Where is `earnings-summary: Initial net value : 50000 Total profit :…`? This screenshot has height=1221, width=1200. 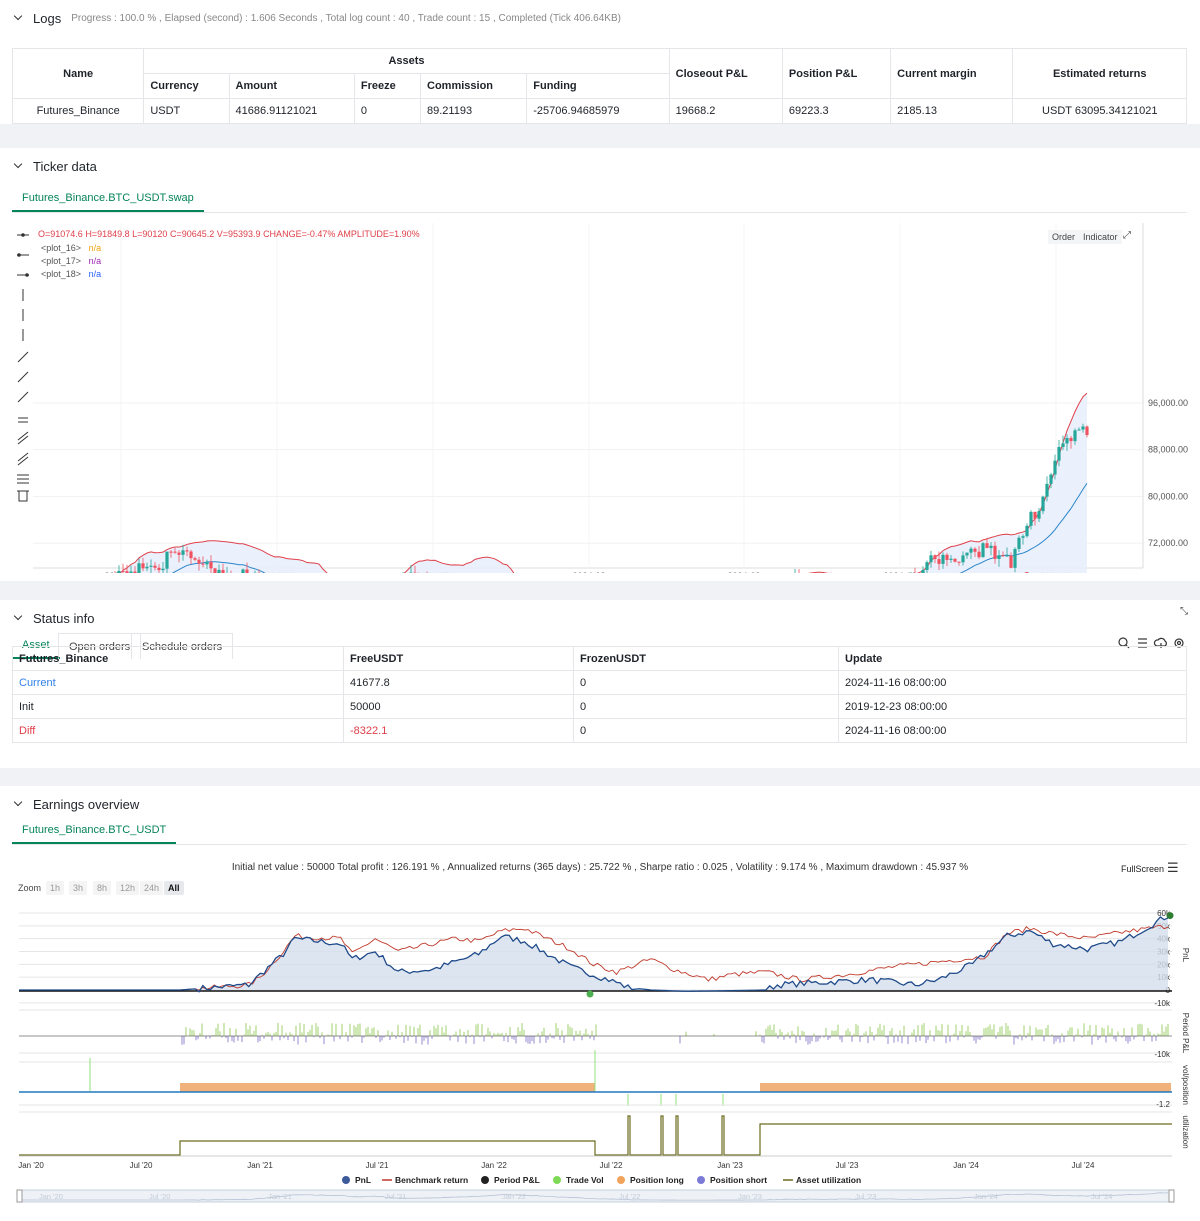 earnings-summary: Initial net value : 50000 Total profit :… is located at coordinates (600, 867).